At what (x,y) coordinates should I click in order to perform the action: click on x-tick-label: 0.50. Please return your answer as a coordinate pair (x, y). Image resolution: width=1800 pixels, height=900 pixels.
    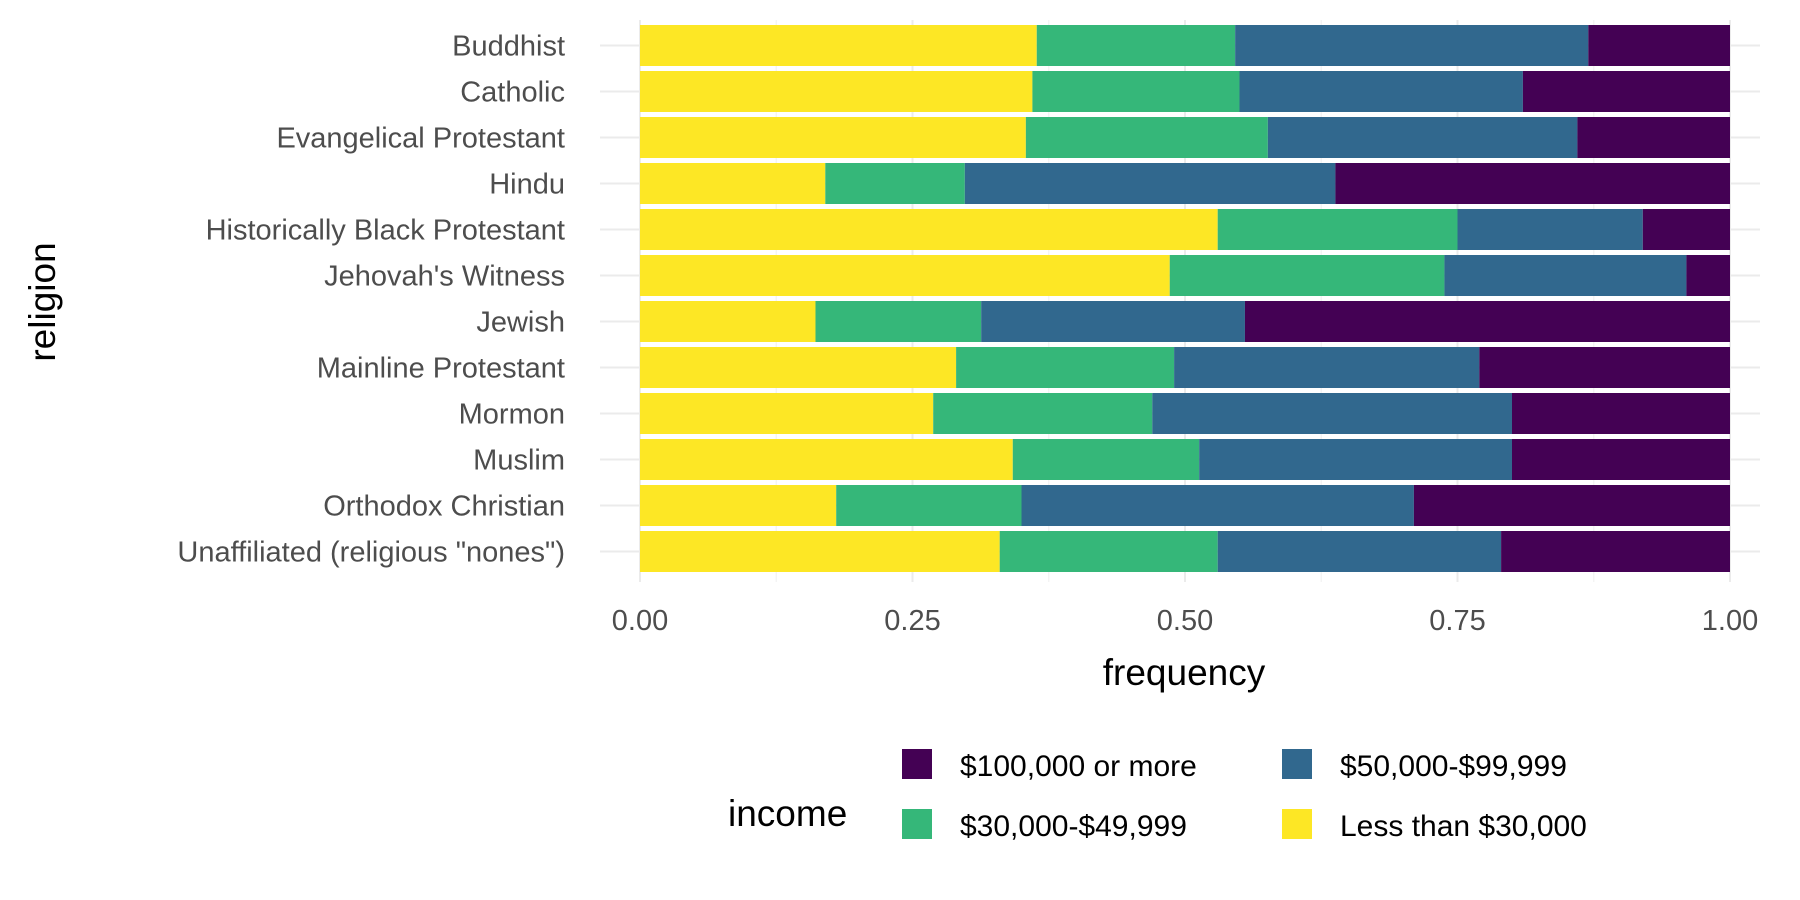
    Looking at the image, I should click on (1185, 621).